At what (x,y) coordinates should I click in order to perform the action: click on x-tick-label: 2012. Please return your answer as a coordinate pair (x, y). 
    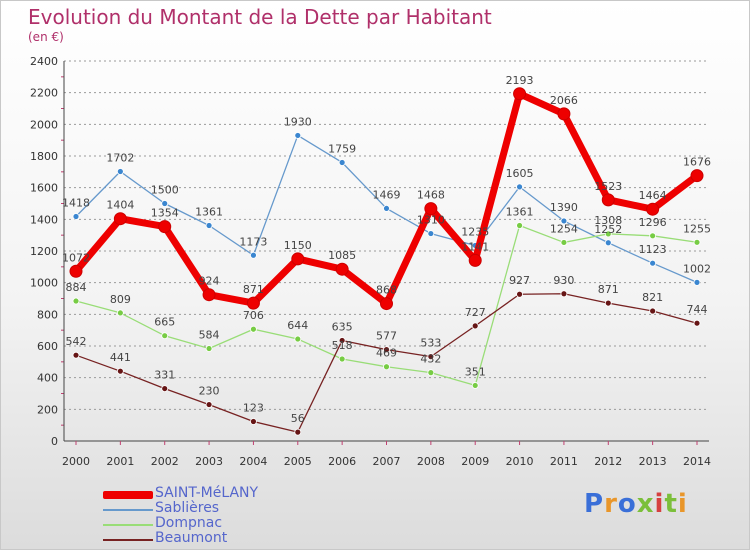
    Looking at the image, I should click on (608, 461).